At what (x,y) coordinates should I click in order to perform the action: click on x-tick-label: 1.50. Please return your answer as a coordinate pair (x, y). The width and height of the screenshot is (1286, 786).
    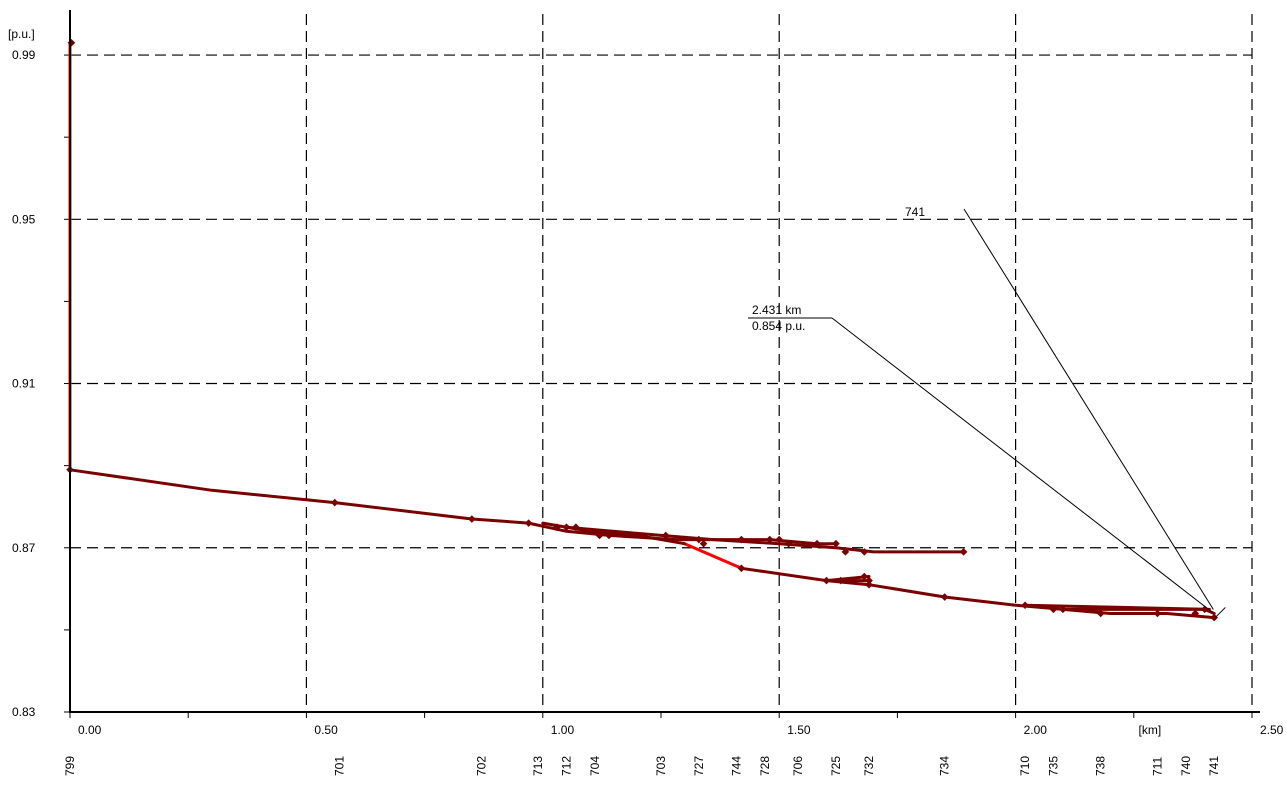
    Looking at the image, I should click on (799, 730).